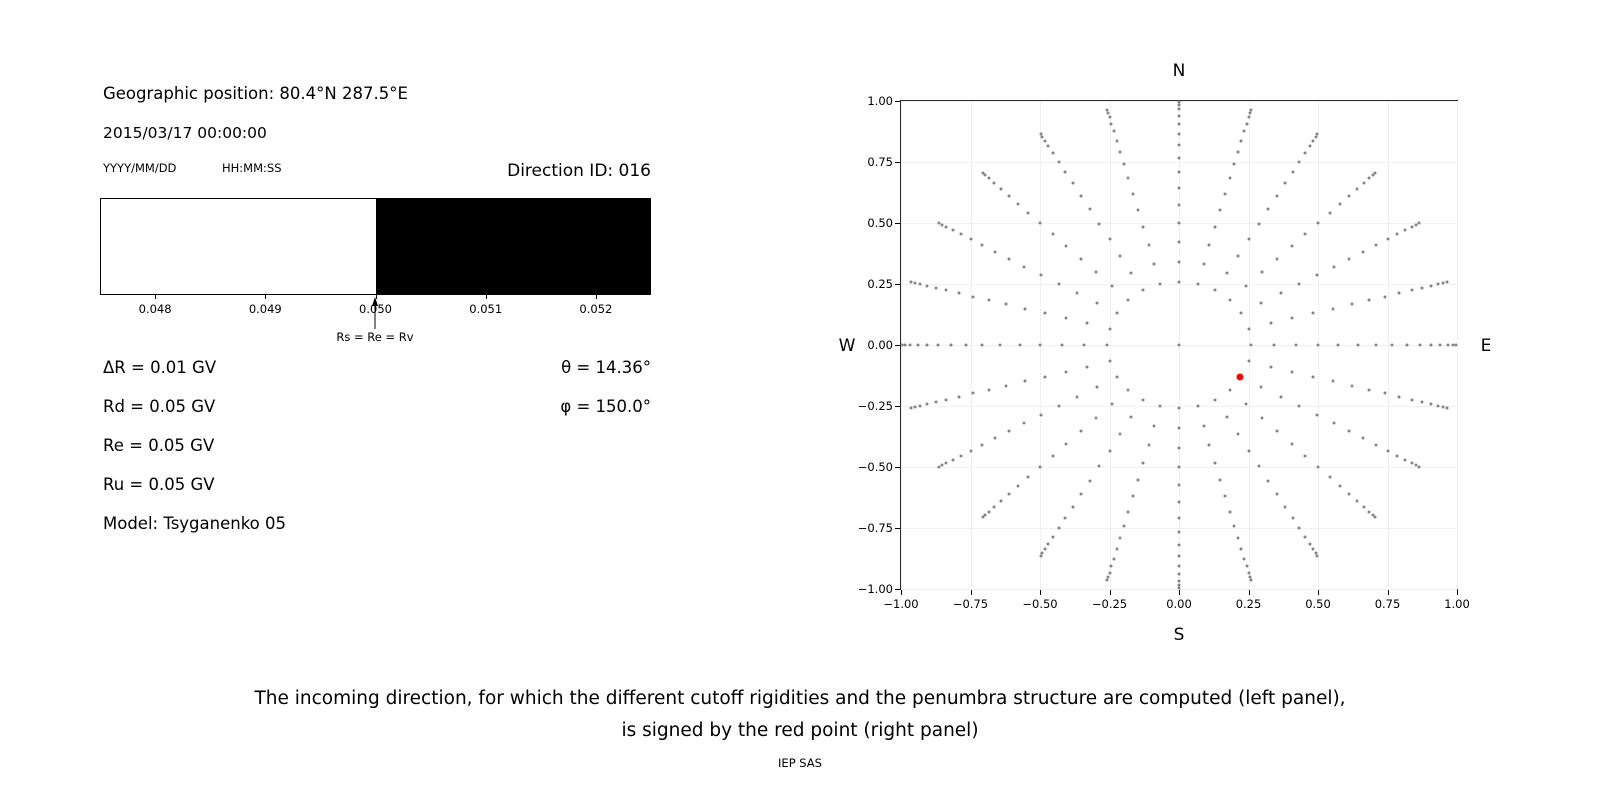  What do you see at coordinates (880, 345) in the screenshot?
I see `scatter-ytick-label-4: 0.00` at bounding box center [880, 345].